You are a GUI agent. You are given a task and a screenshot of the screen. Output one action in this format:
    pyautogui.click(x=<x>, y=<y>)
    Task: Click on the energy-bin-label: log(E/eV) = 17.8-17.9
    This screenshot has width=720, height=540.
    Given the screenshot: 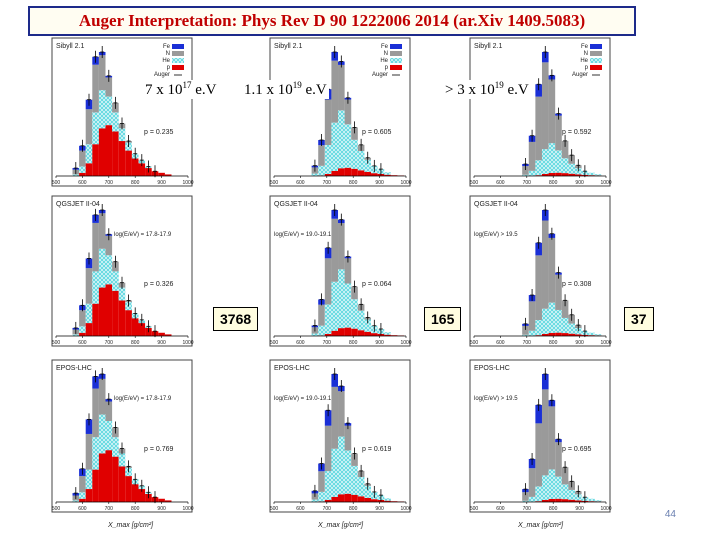 What is the action you would take?
    pyautogui.click(x=143, y=399)
    